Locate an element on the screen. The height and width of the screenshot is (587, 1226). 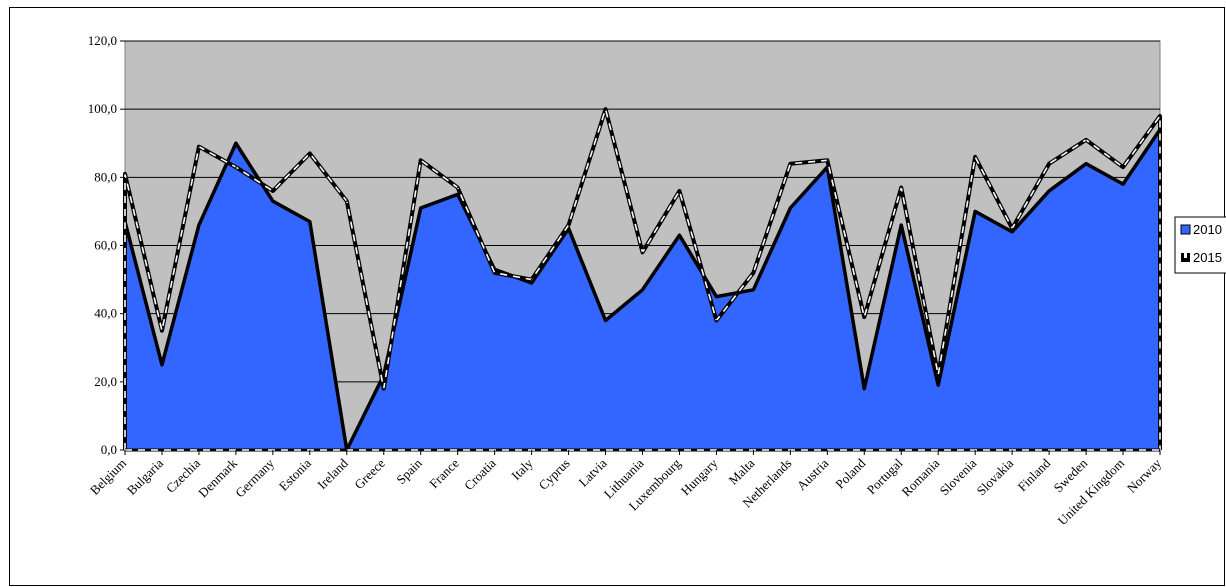
y-tick-label: 0,0 is located at coordinates (109, 449).